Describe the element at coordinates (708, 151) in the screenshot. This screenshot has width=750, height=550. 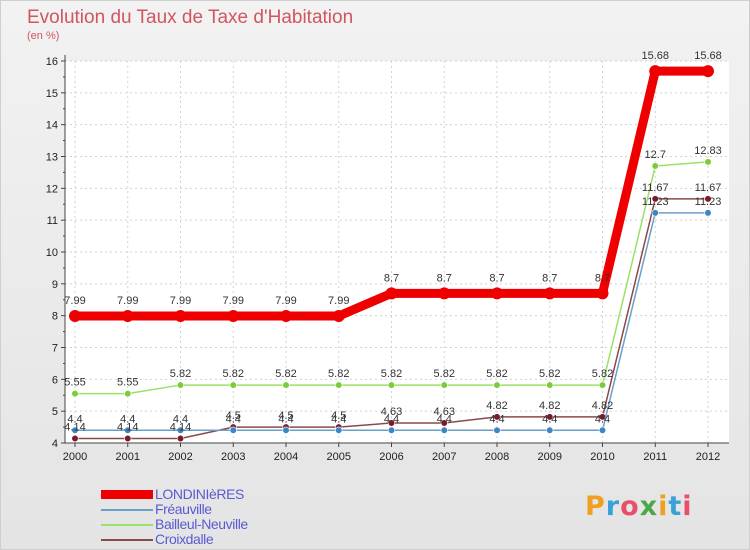
I see `data-label: 12.83` at that location.